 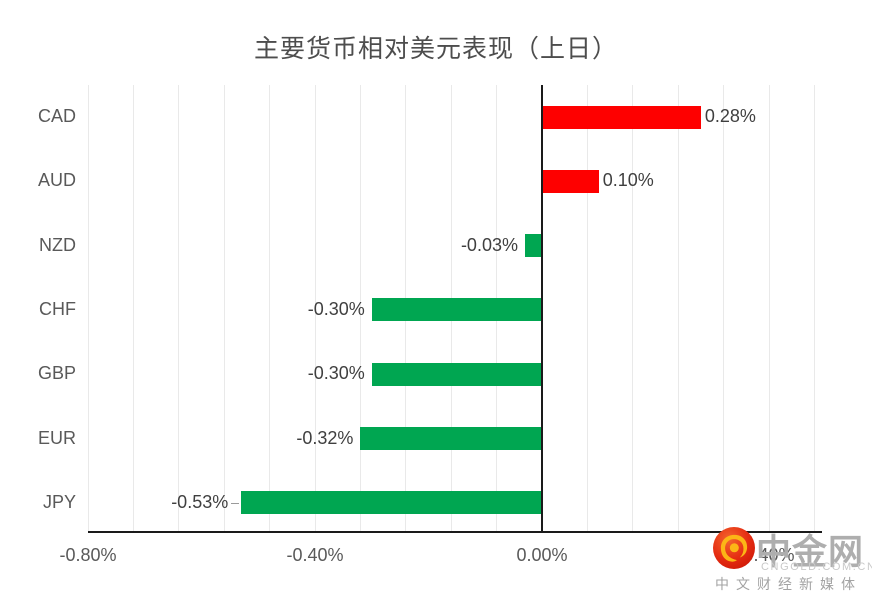 I want to click on x-axis-line, so click(x=455, y=532).